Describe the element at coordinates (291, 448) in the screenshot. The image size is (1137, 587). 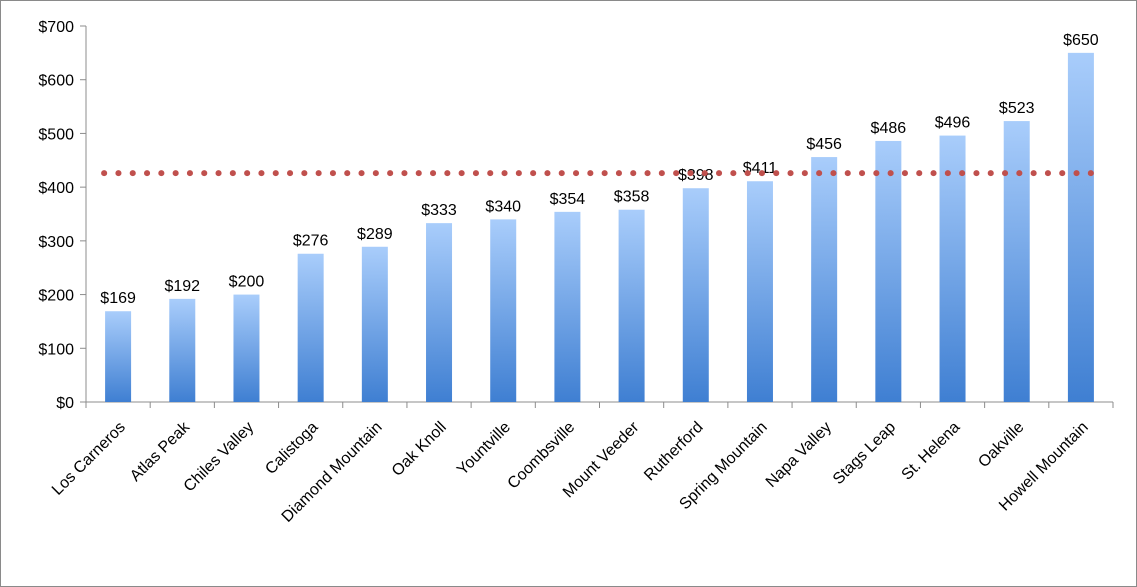
I see `category-label: Calistoga` at that location.